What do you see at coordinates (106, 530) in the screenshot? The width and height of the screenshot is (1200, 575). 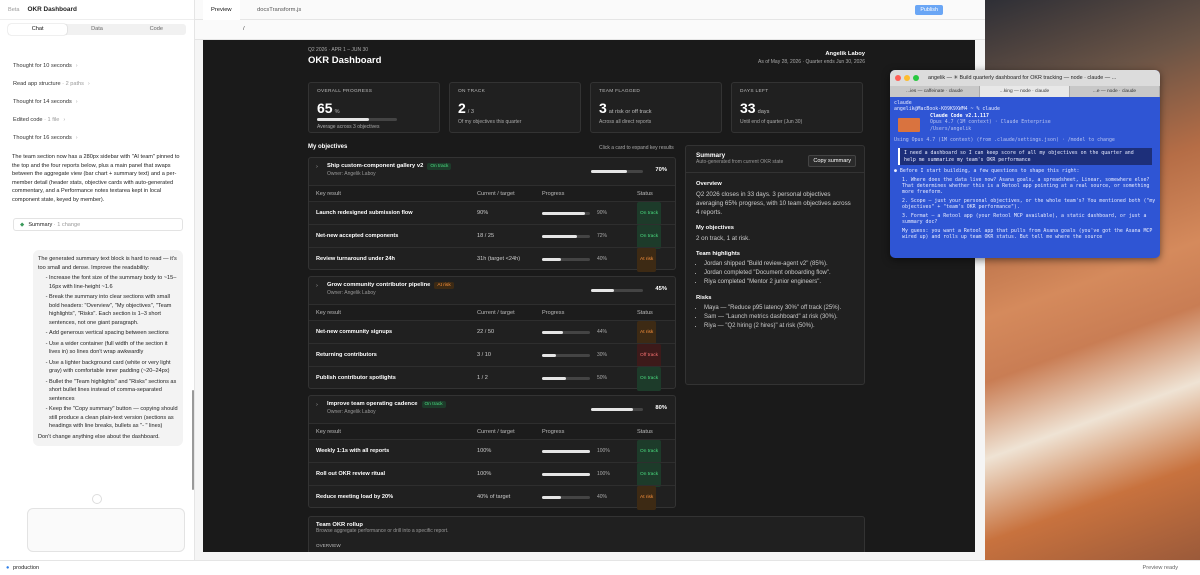 I see `chat-input` at bounding box center [106, 530].